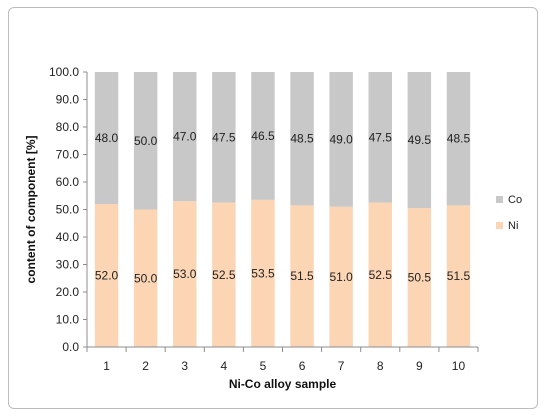 The height and width of the screenshot is (418, 550). Describe the element at coordinates (459, 366) in the screenshot. I see `x-tick-label: 10` at that location.